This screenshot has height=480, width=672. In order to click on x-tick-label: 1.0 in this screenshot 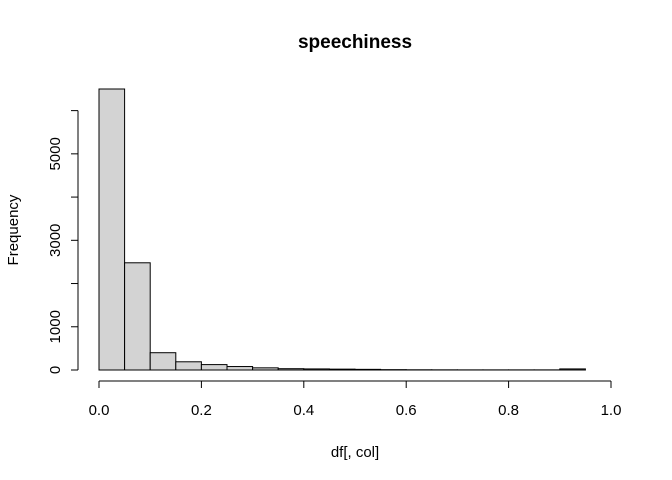, I will do `click(611, 410)`.